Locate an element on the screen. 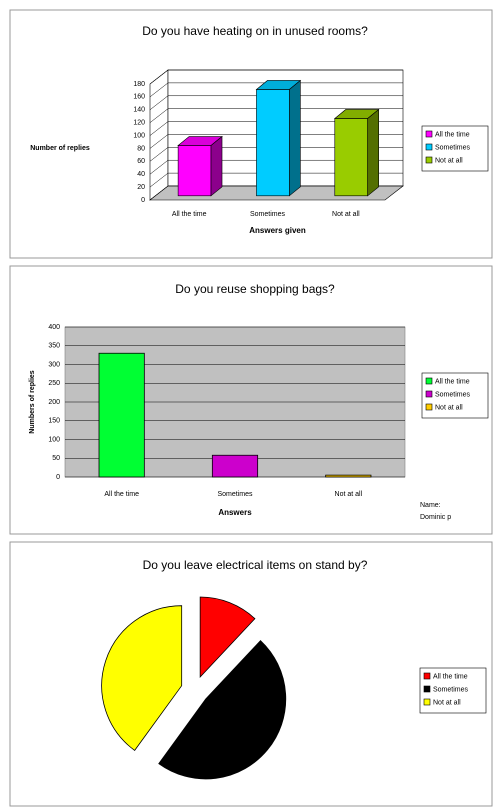 The height and width of the screenshot is (808, 496). y-tick-label: 150 is located at coordinates (54, 421).